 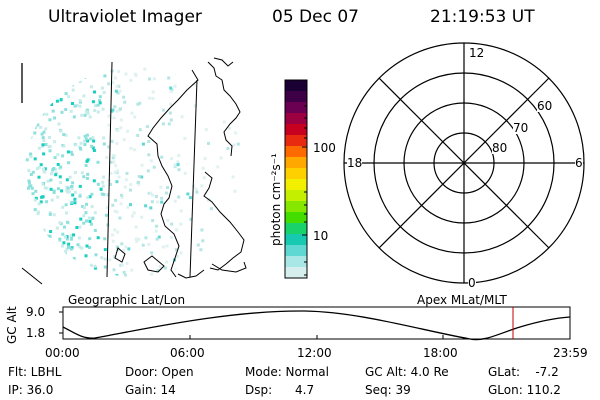 I want to click on mlat-label-70: 70, so click(x=521, y=128).